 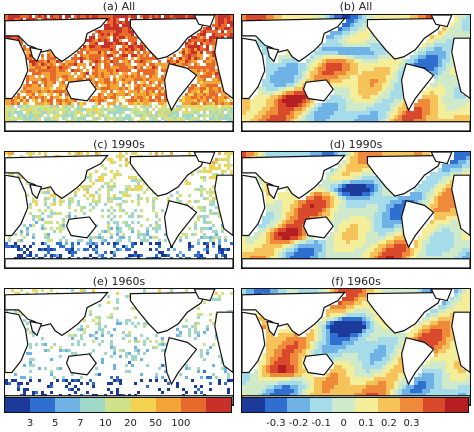 I want to click on continent-outline, so click(x=441, y=158).